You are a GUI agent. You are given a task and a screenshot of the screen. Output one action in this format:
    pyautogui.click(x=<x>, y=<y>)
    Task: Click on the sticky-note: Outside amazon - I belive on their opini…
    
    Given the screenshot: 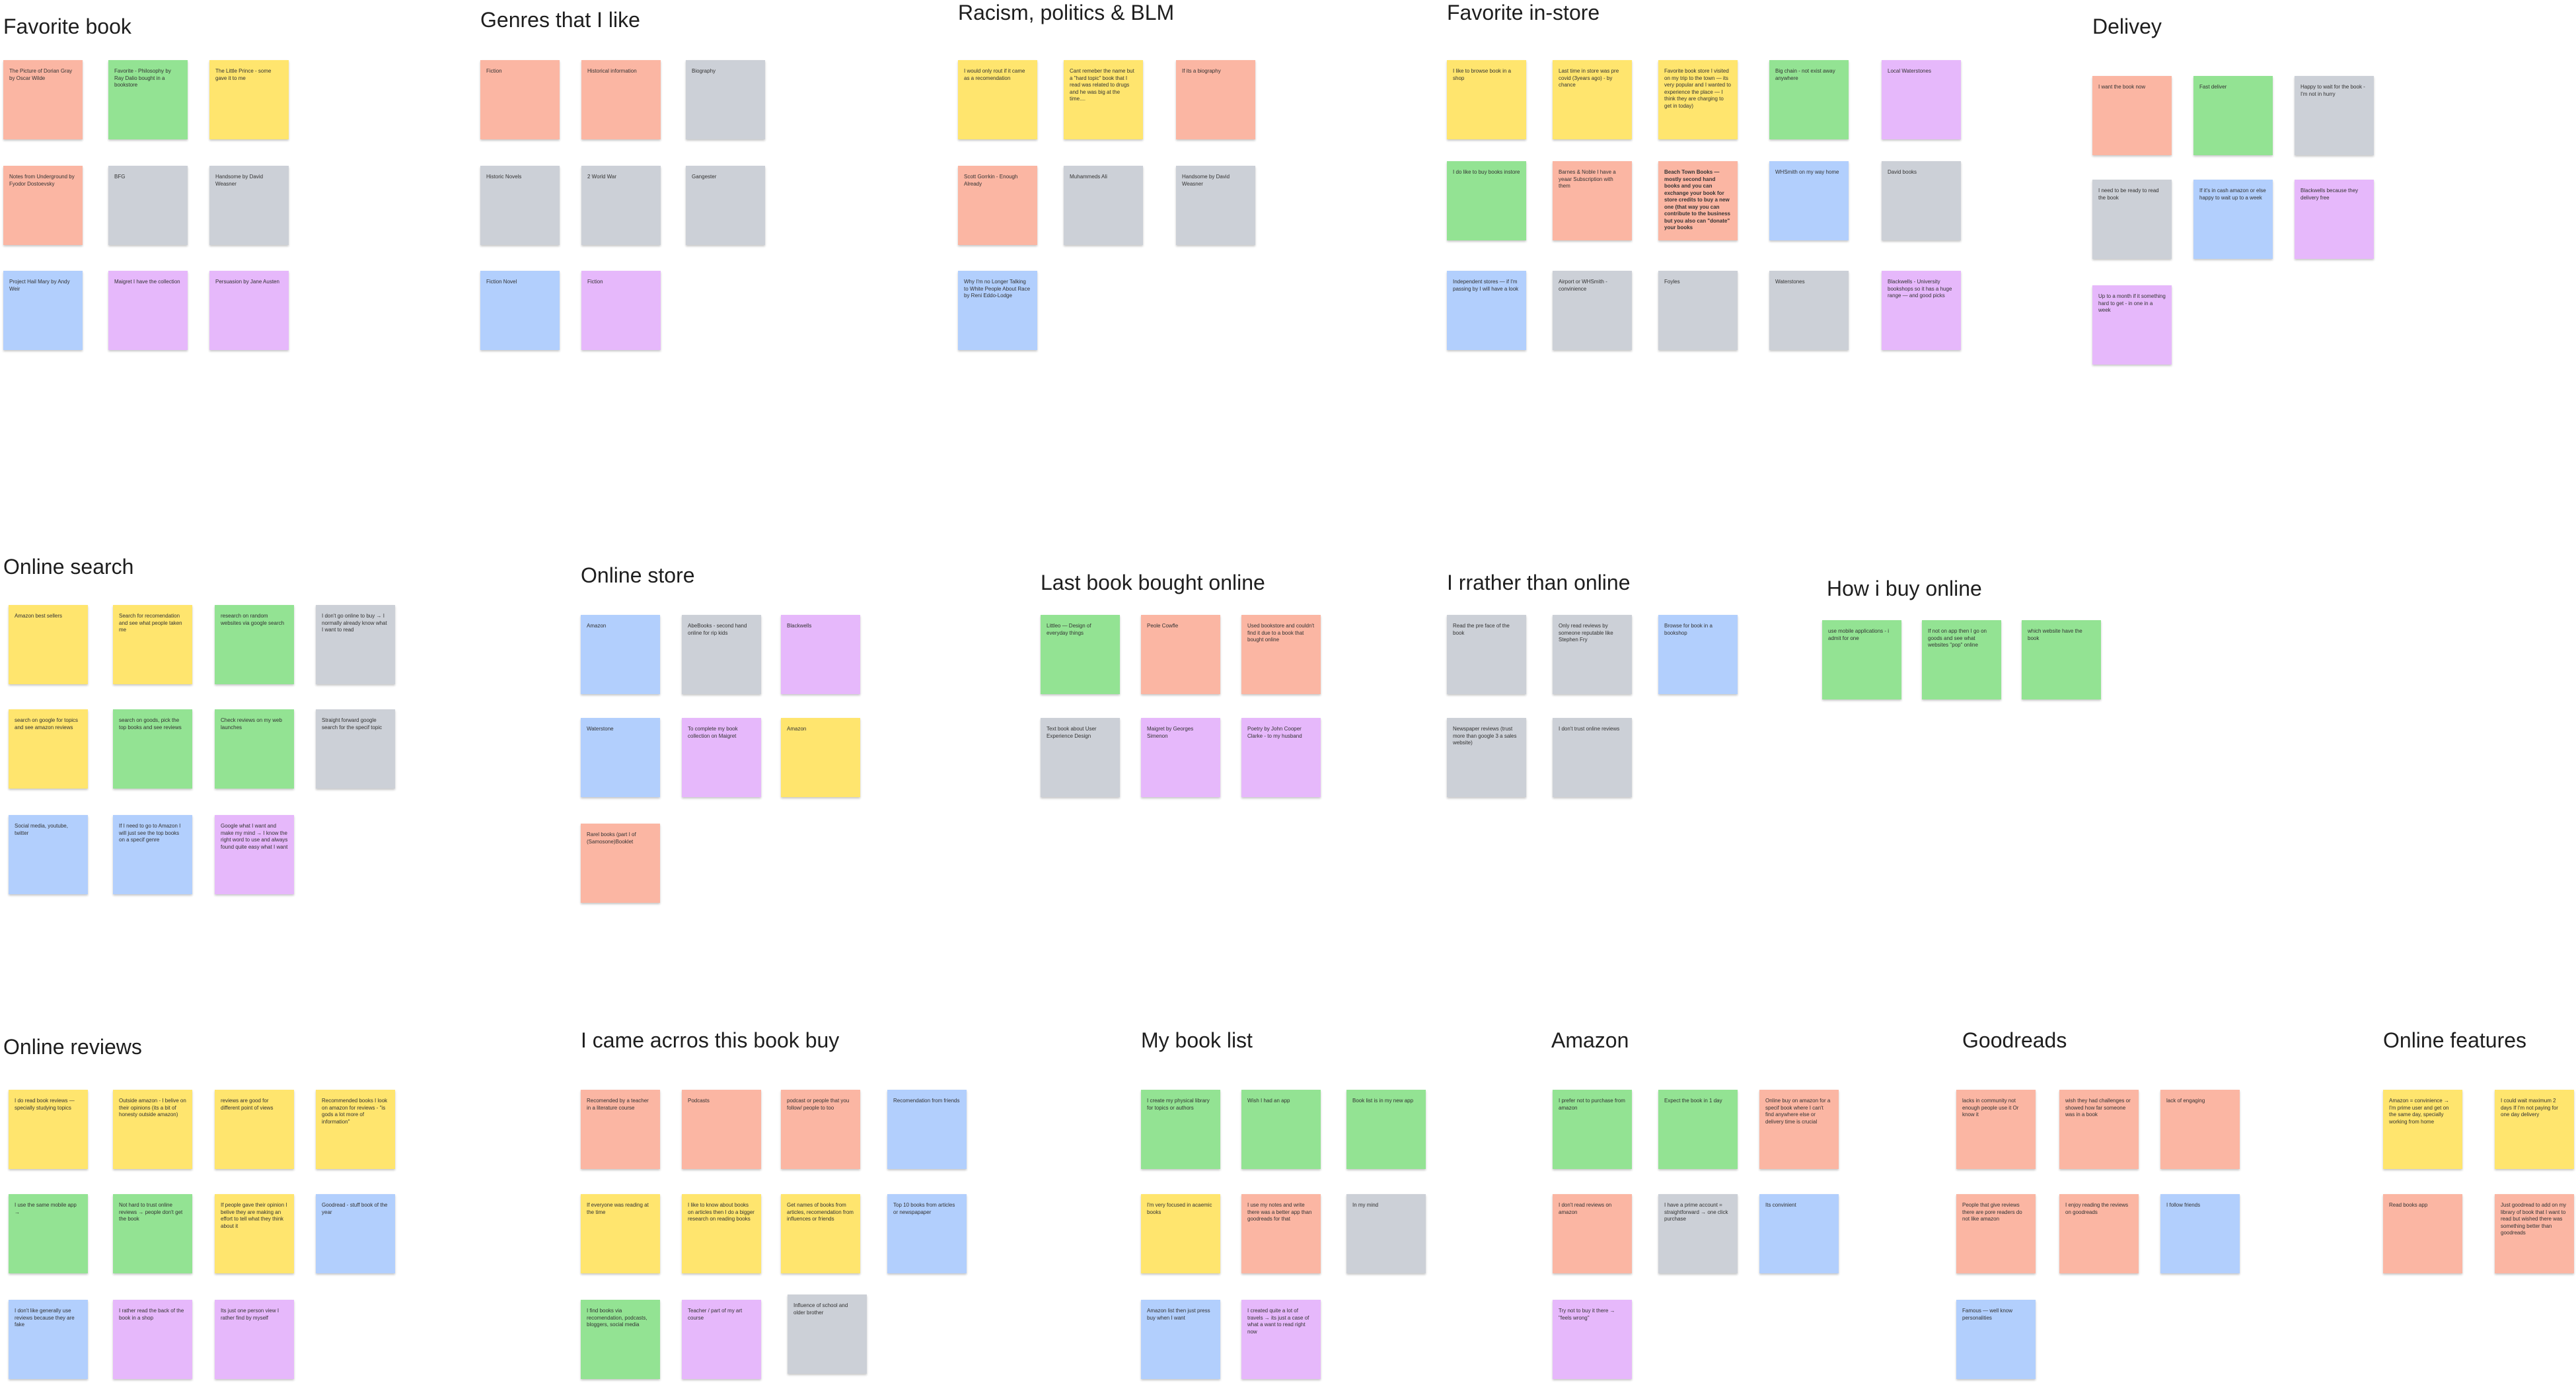 What is the action you would take?
    pyautogui.click(x=152, y=1129)
    